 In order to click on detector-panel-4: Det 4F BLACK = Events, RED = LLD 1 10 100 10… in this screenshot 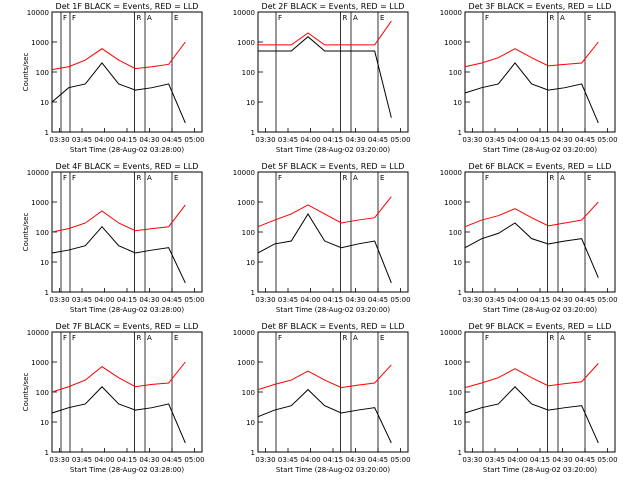, I will do `click(113, 238)`.